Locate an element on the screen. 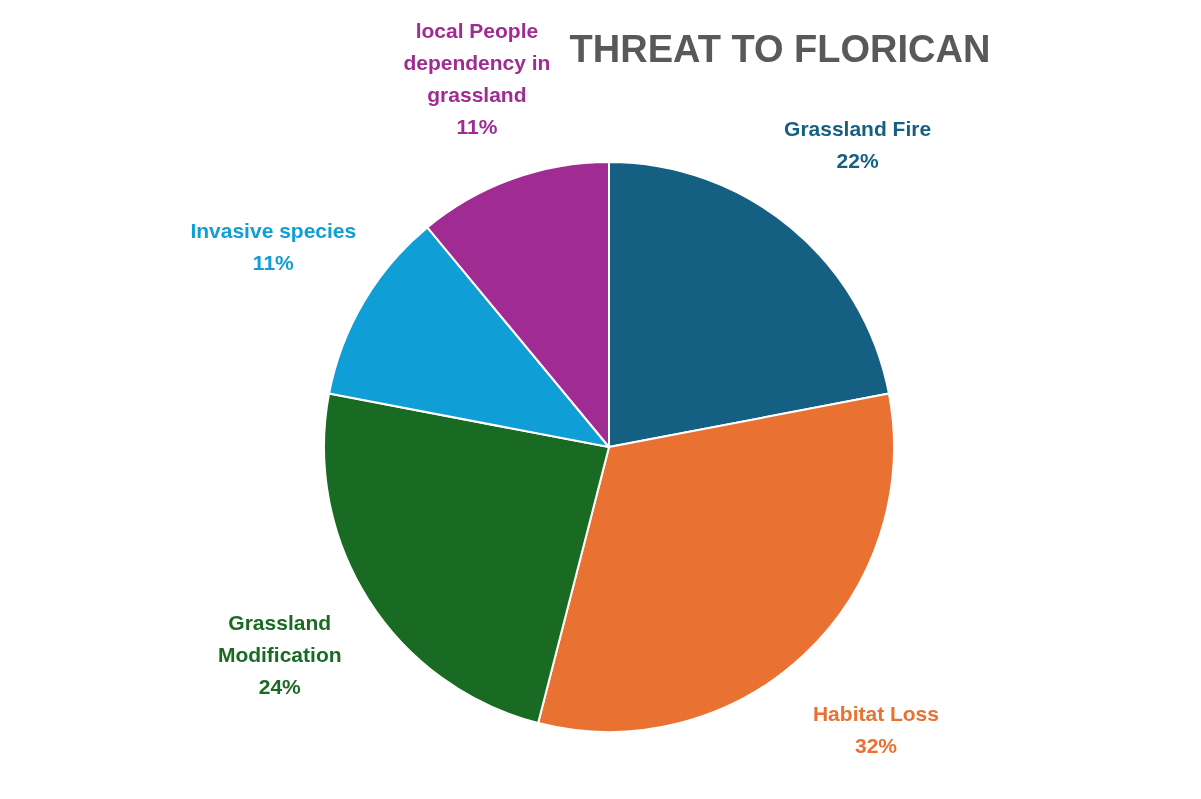 This screenshot has height=799, width=1201. data-label: 24% is located at coordinates (280, 686).